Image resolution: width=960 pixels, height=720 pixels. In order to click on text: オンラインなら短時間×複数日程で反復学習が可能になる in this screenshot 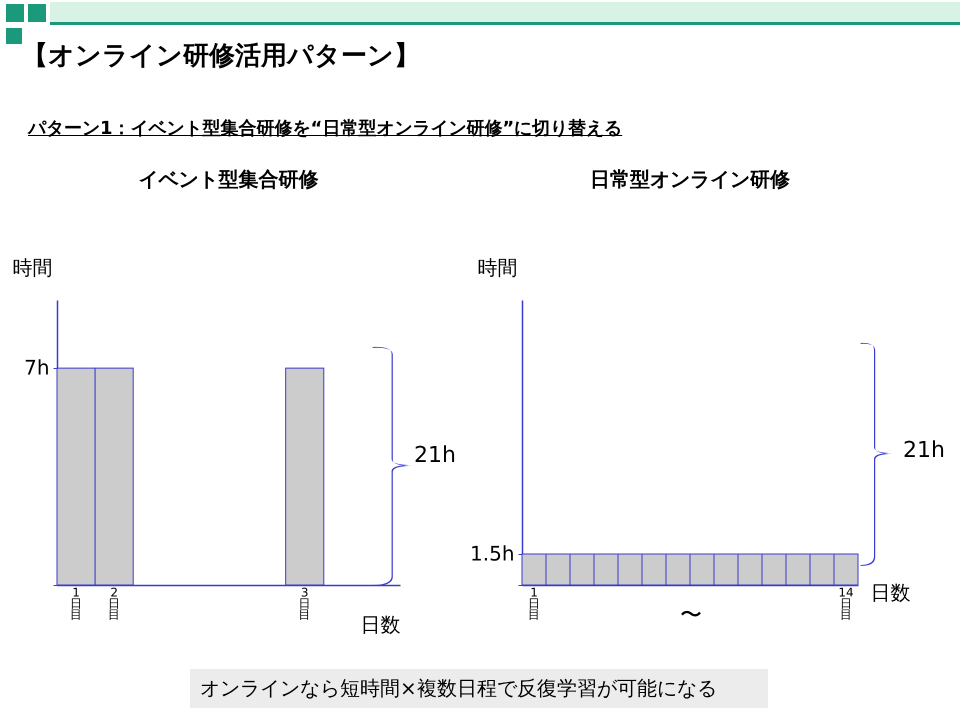, I will do `click(479, 688)`.